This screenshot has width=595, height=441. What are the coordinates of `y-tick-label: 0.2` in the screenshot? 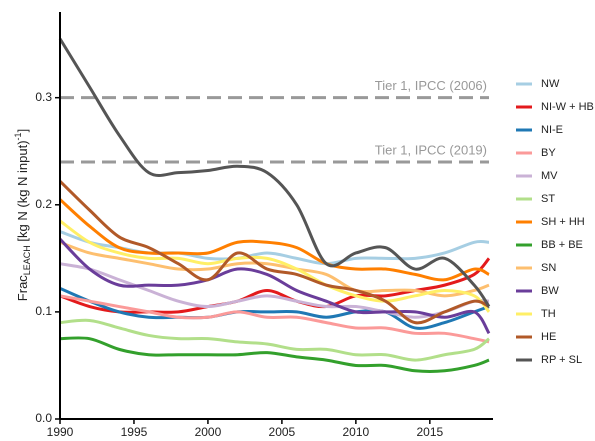 It's located at (43, 204).